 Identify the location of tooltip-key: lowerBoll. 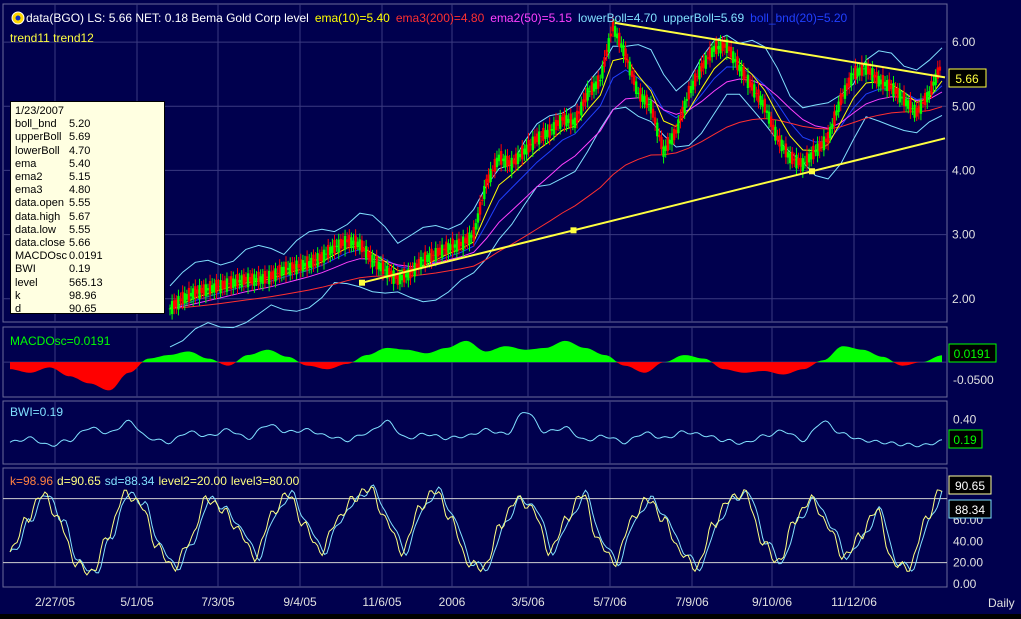
(37, 150).